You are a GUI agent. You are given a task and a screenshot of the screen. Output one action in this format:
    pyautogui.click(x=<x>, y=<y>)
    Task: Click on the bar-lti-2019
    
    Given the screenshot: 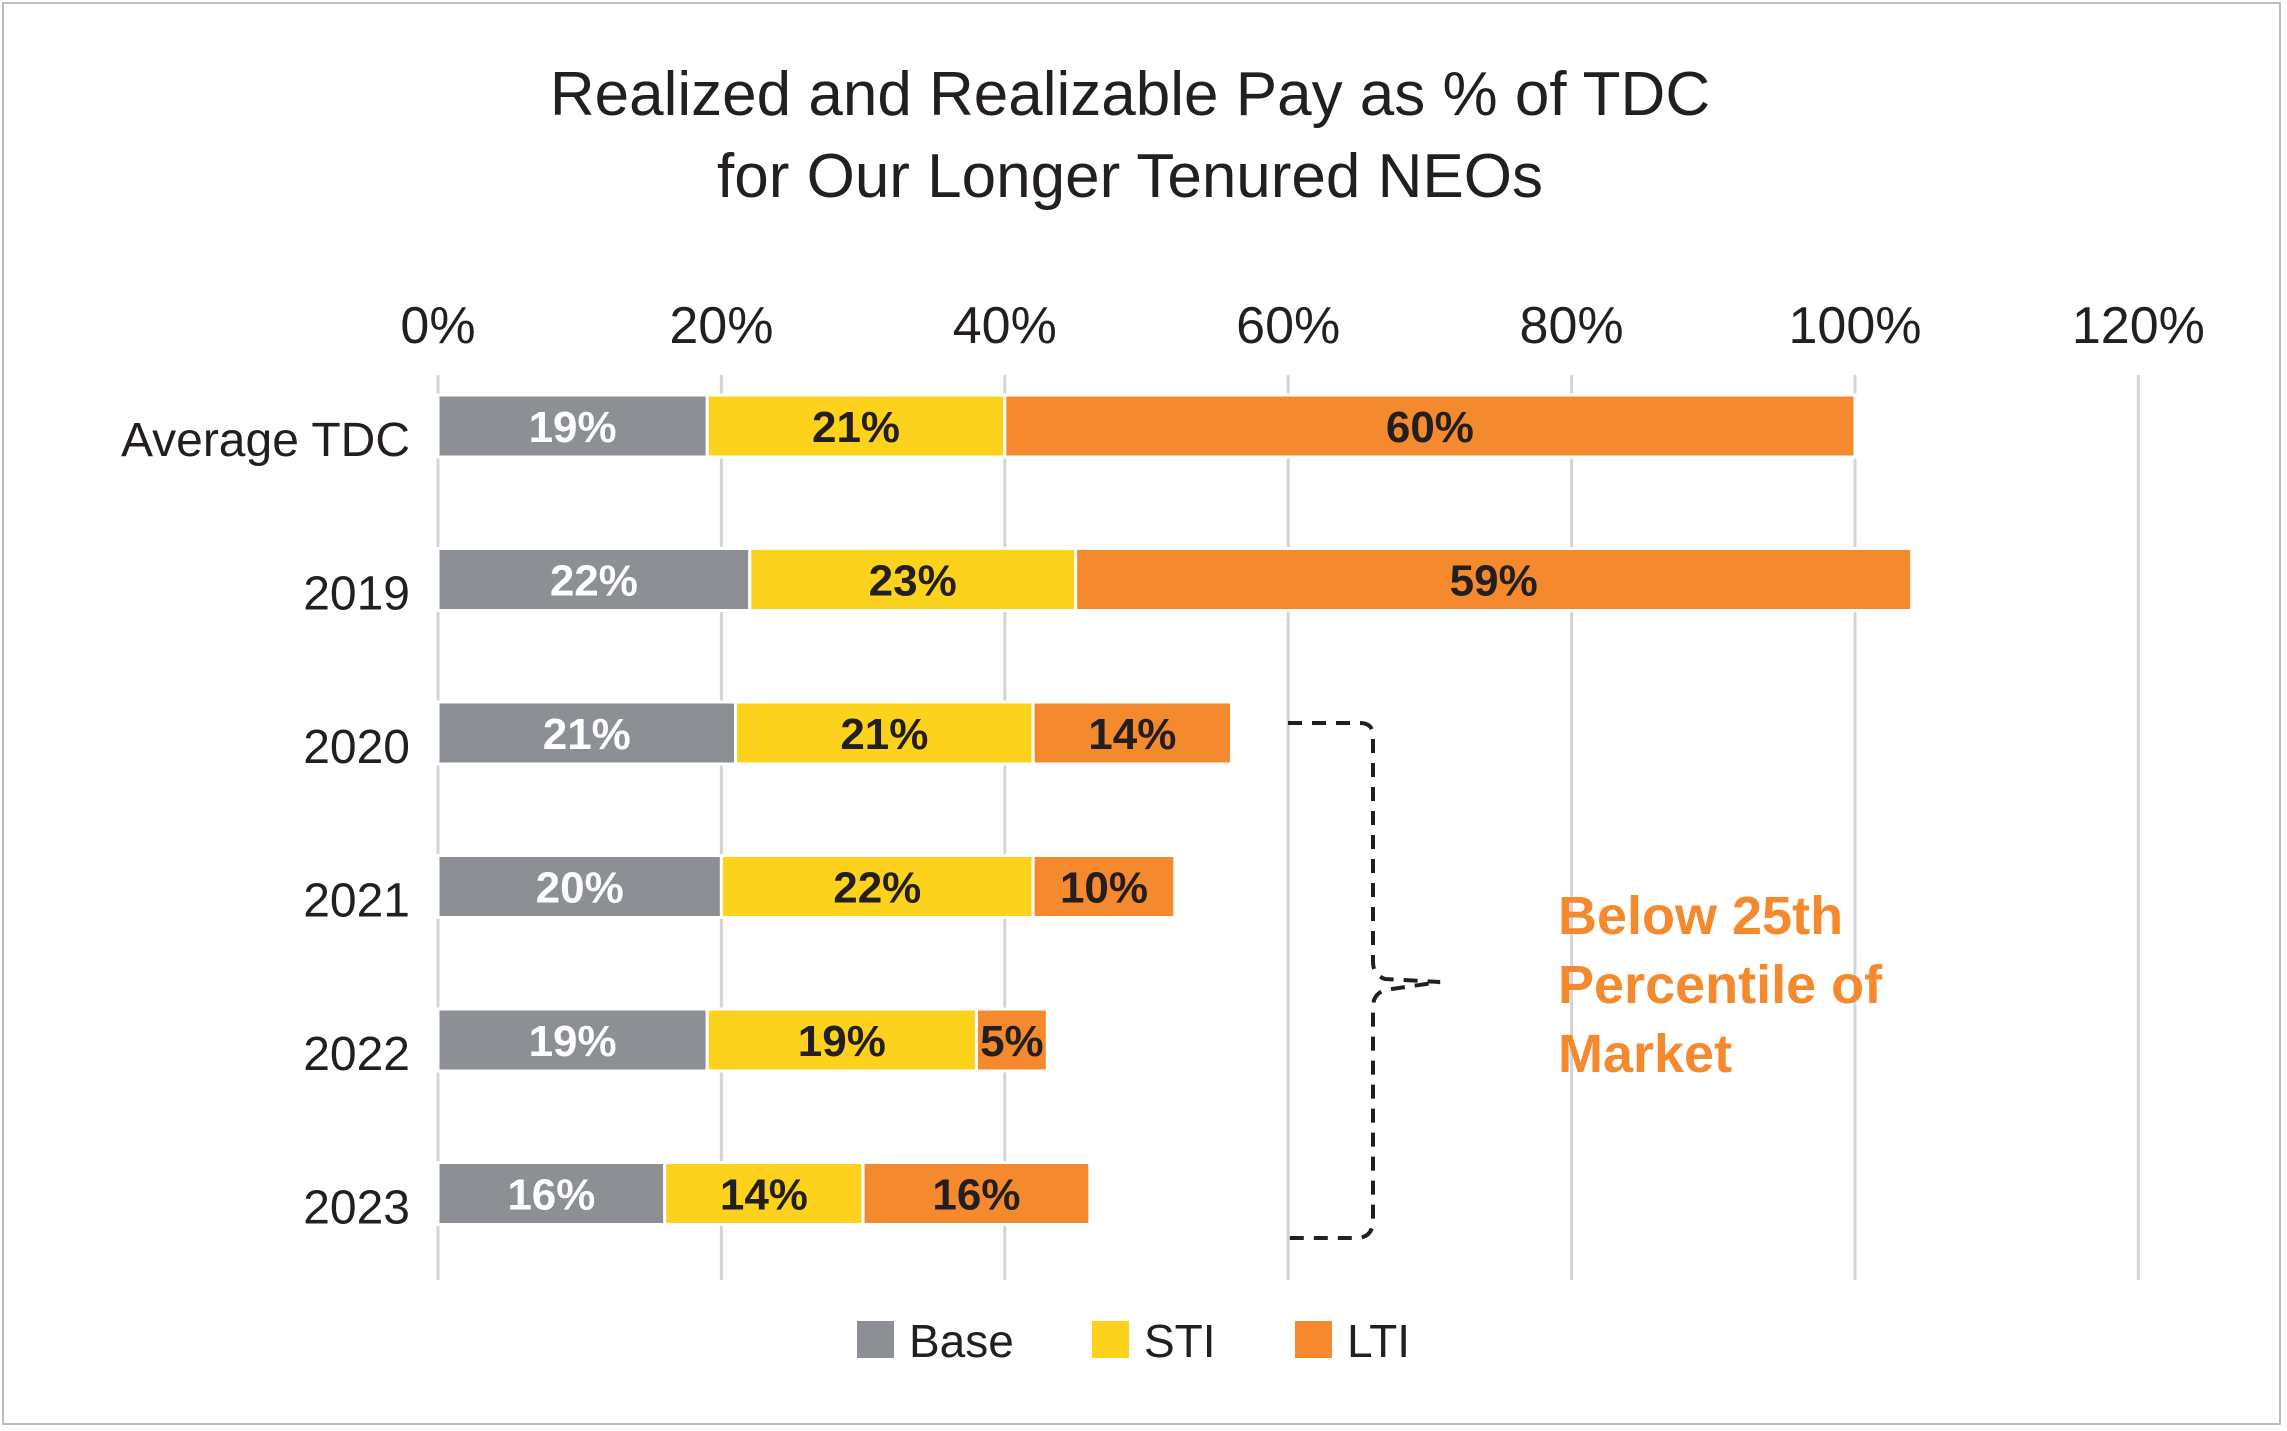 What is the action you would take?
    pyautogui.click(x=1494, y=579)
    